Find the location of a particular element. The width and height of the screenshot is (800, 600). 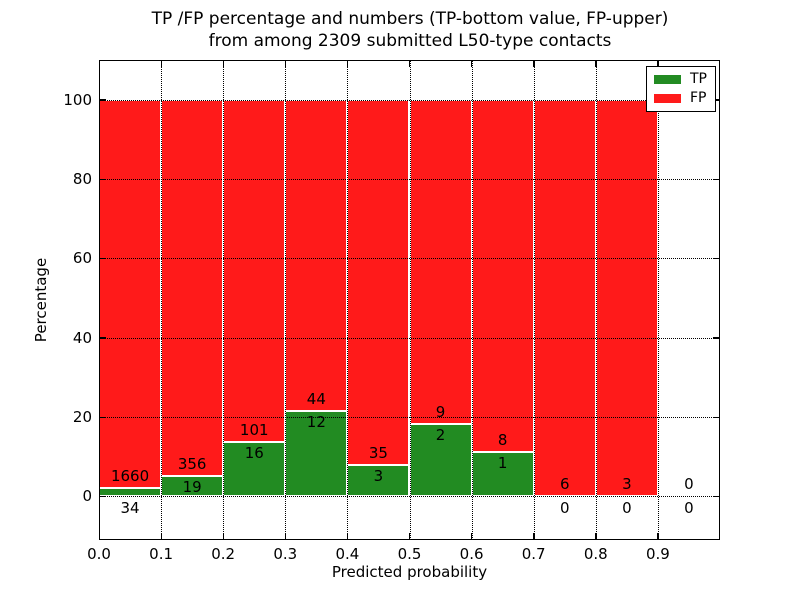

fp-count-label: 35 is located at coordinates (378, 453).